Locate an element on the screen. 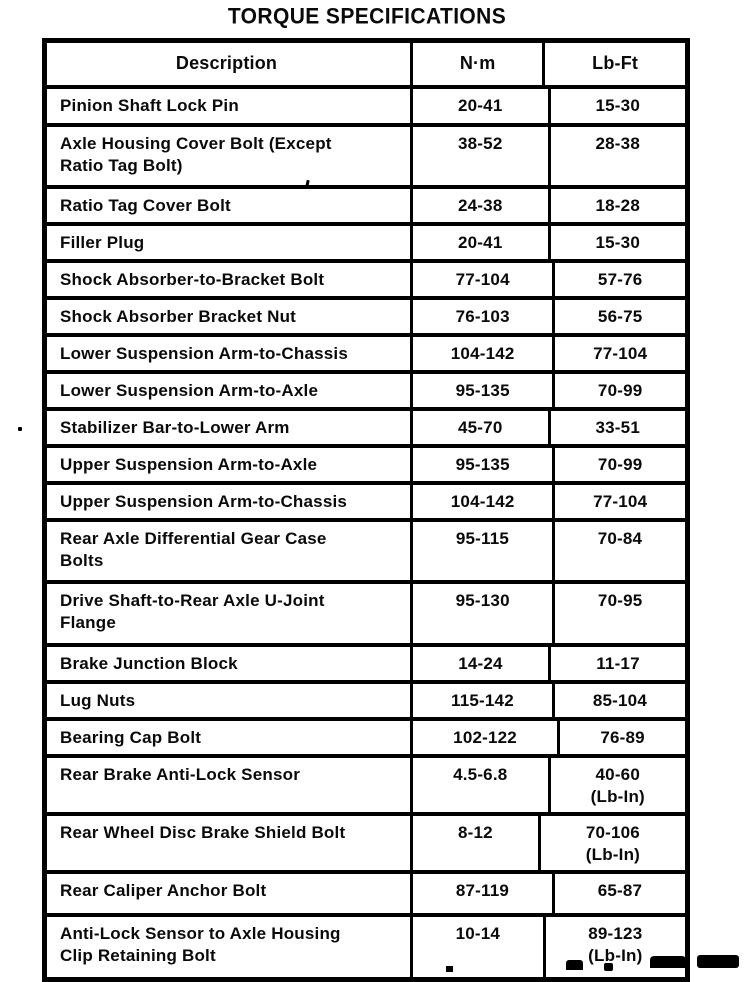 This screenshot has height=982, width=752. lbft-range: 15-30 is located at coordinates (617, 242).